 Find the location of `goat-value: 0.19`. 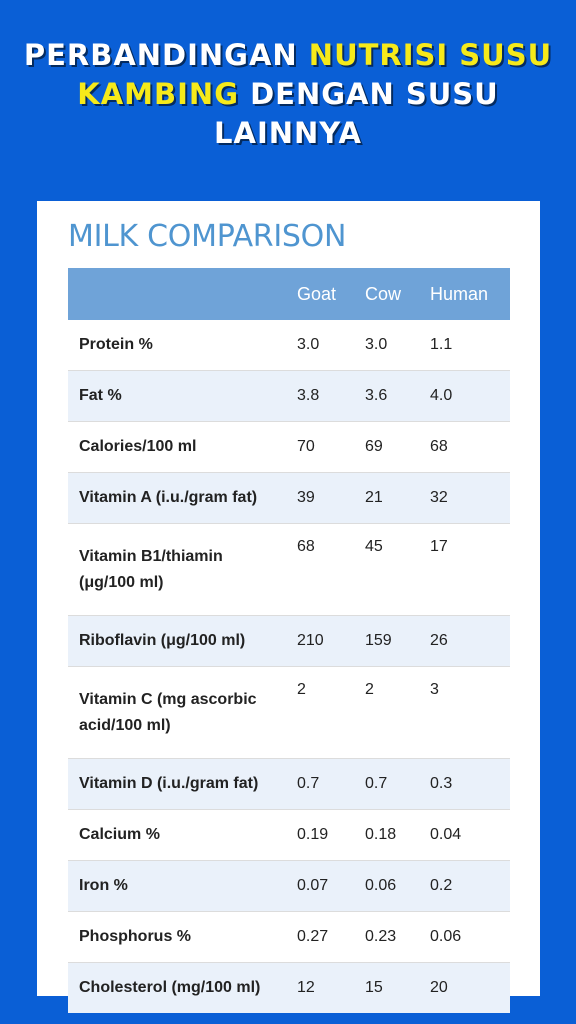

goat-value: 0.19 is located at coordinates (319, 835).